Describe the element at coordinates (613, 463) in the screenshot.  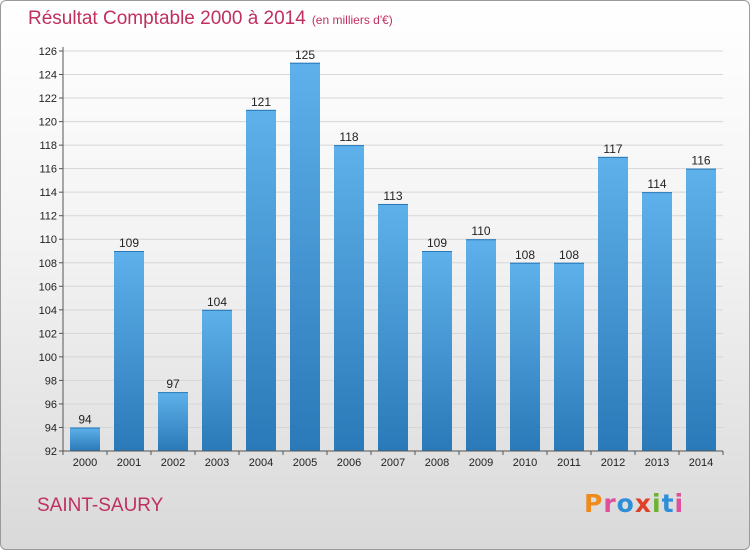
I see `x-tick-label: 2012` at that location.